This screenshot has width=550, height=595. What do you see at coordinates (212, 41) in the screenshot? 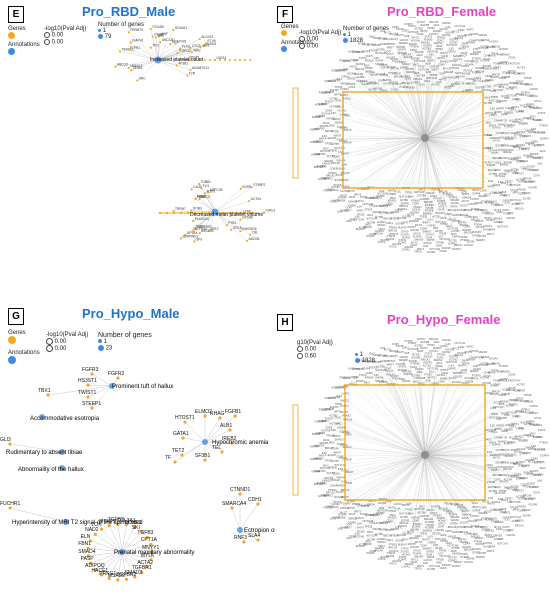
I see `gene-label: ETV6` at bounding box center [212, 41].